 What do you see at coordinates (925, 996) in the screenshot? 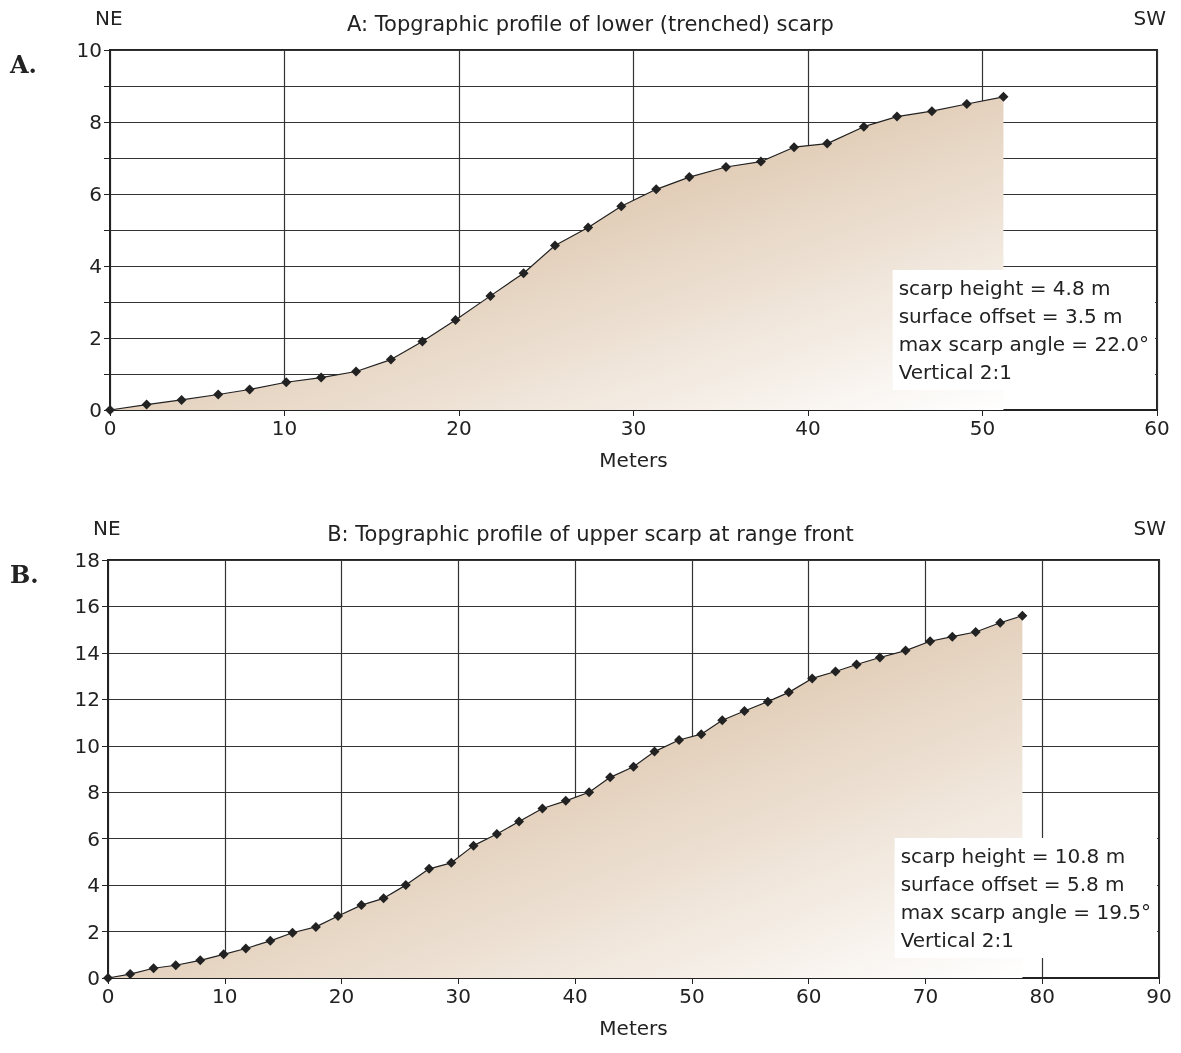
I see `x-tick-label: 70` at bounding box center [925, 996].